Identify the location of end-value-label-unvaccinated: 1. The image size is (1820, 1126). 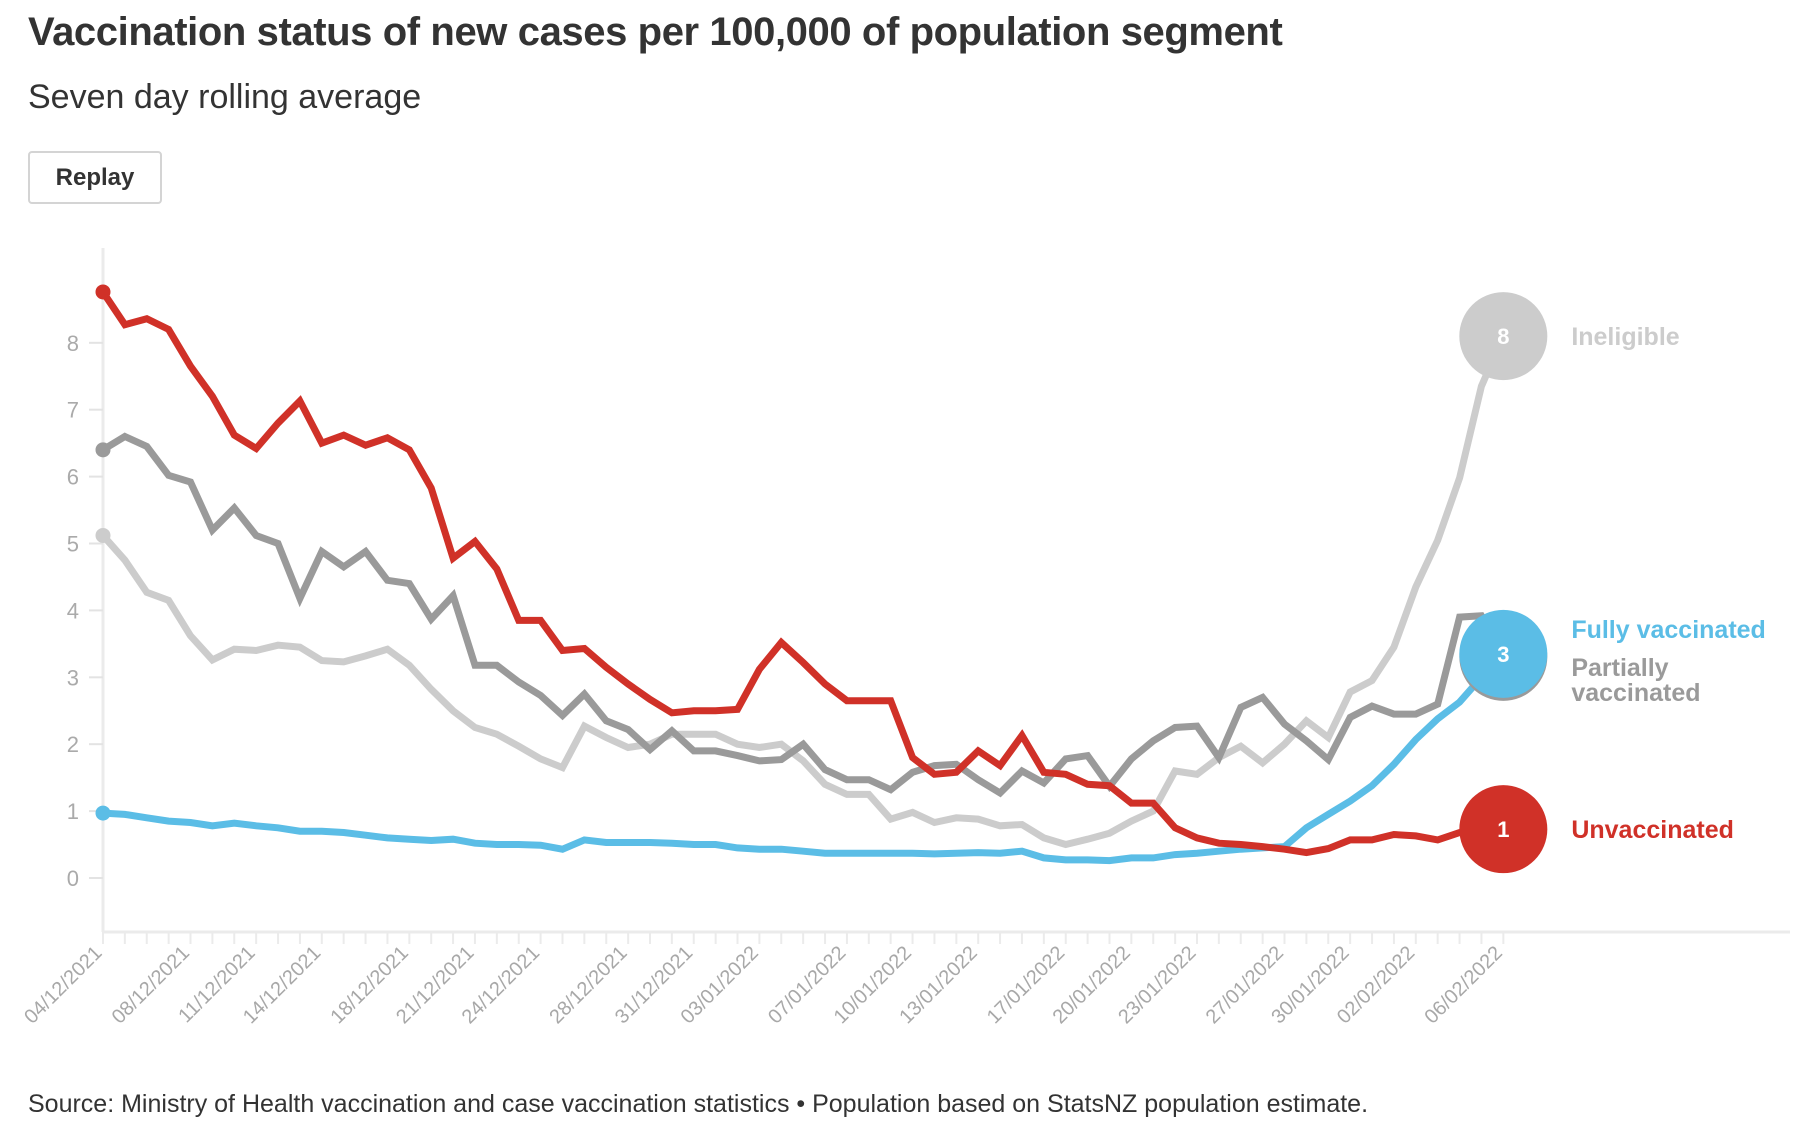
(1503, 829).